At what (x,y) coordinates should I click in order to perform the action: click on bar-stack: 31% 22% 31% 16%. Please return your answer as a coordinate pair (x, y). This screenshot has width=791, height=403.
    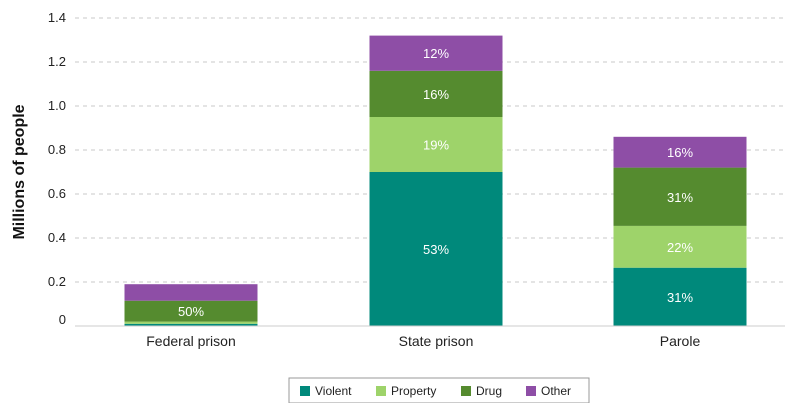
    Looking at the image, I should click on (680, 231).